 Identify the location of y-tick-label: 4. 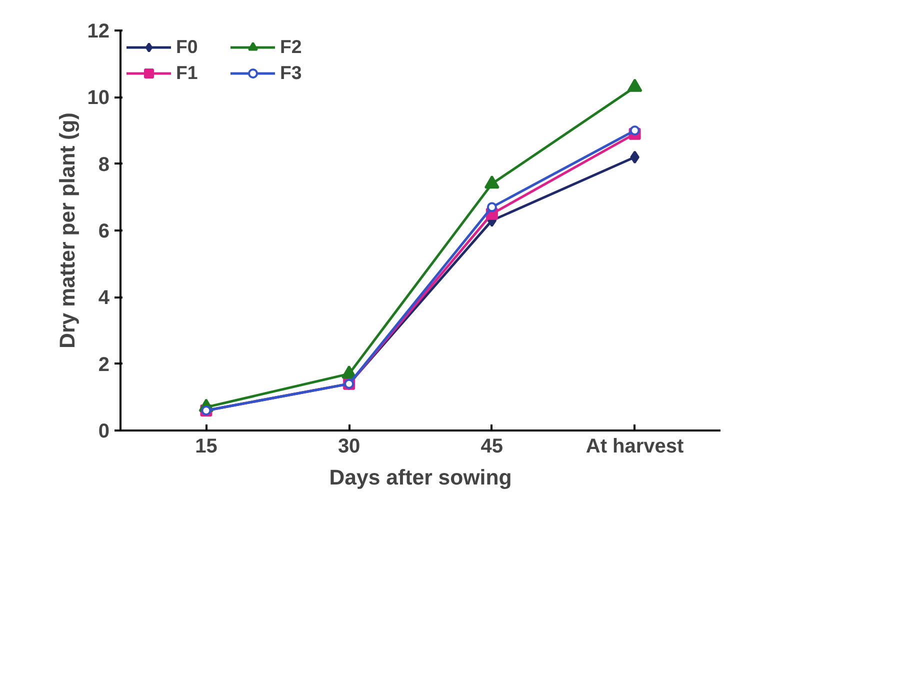
(104, 298).